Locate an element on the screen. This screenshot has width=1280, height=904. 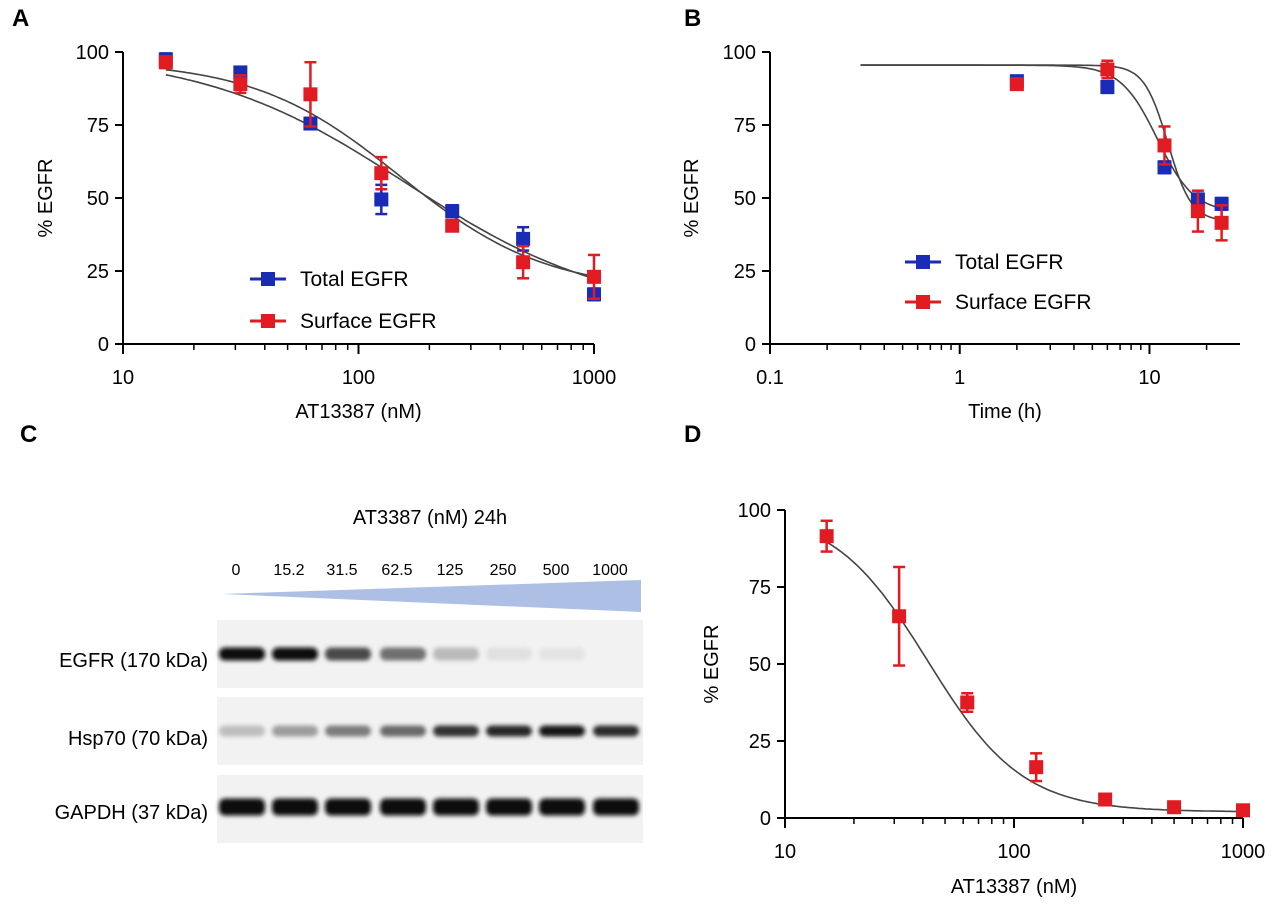
concentration-label: 125 is located at coordinates (450, 570).